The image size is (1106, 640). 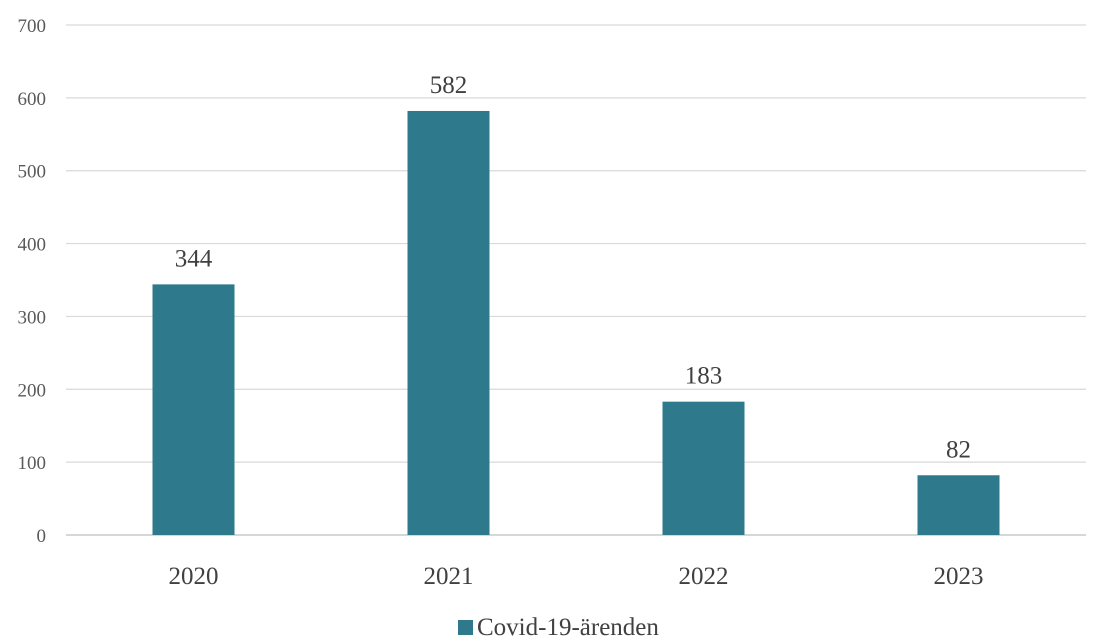 I want to click on y-tick-label: 0, so click(x=42, y=536).